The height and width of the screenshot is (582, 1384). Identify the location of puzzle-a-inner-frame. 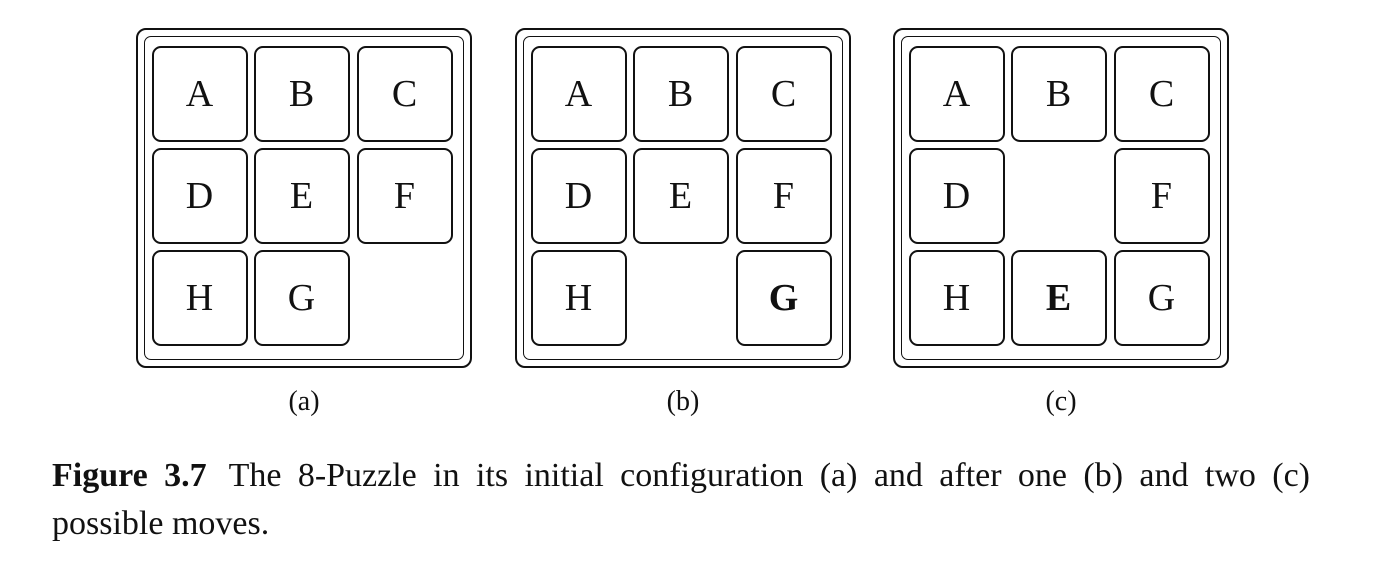
(304, 198).